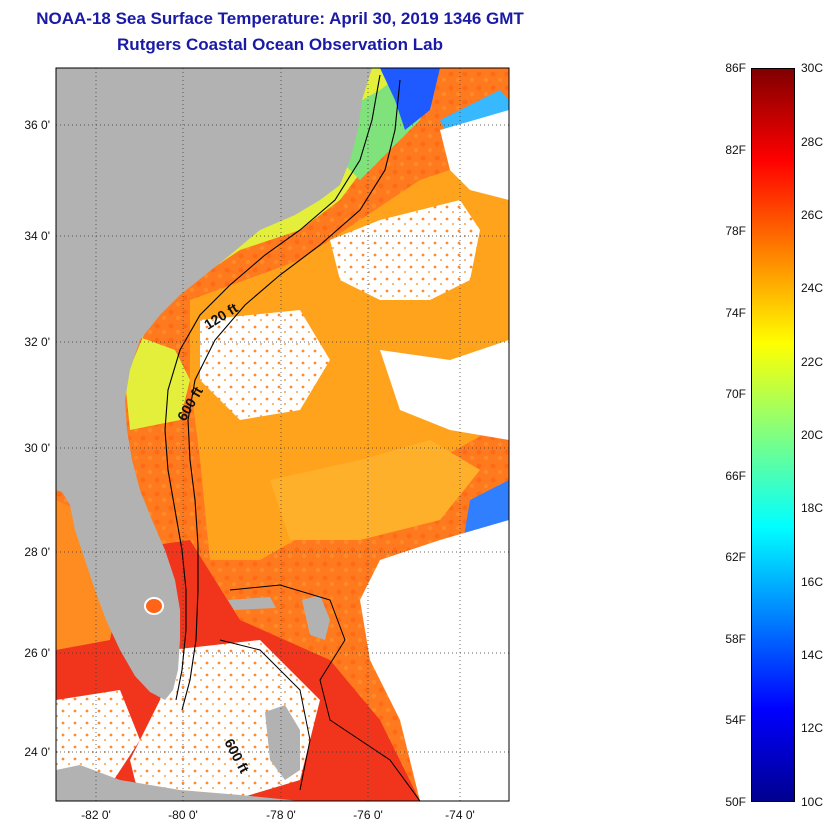 The height and width of the screenshot is (832, 833). What do you see at coordinates (96, 815) in the screenshot?
I see `lon-label: -82 0'` at bounding box center [96, 815].